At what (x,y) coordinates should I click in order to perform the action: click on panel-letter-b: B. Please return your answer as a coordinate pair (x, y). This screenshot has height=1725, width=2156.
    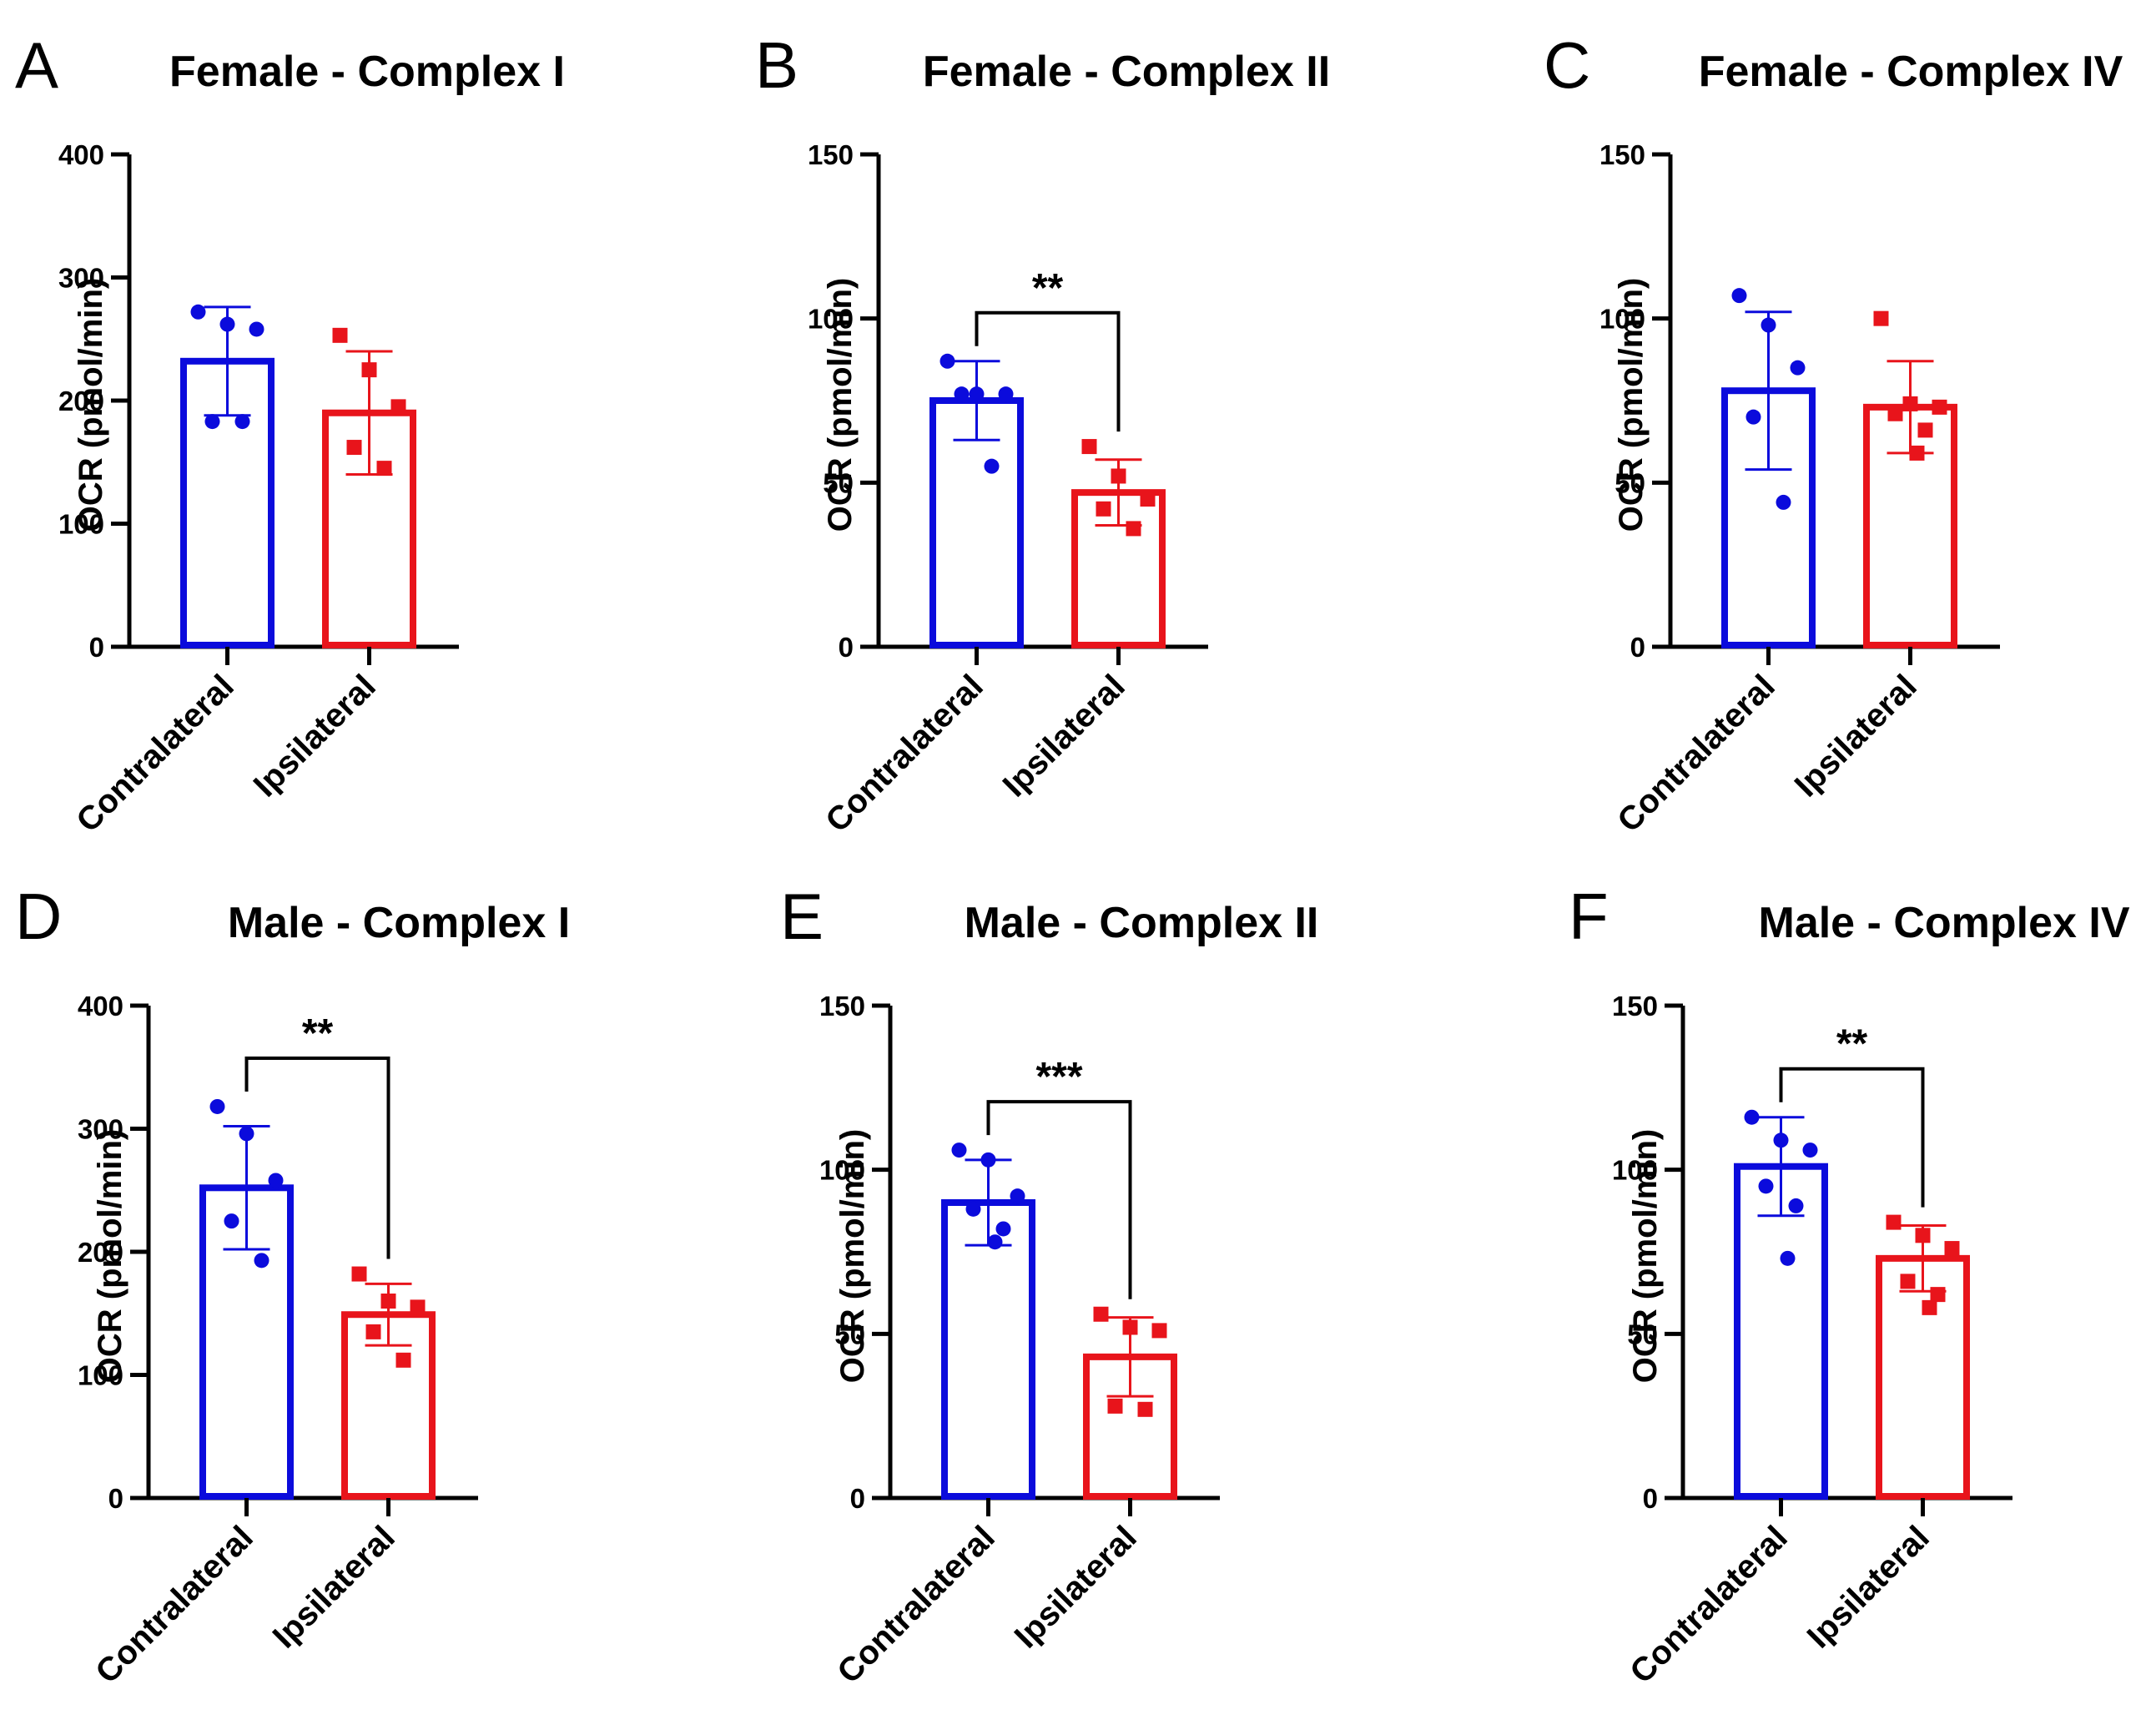
    Looking at the image, I should click on (776, 65).